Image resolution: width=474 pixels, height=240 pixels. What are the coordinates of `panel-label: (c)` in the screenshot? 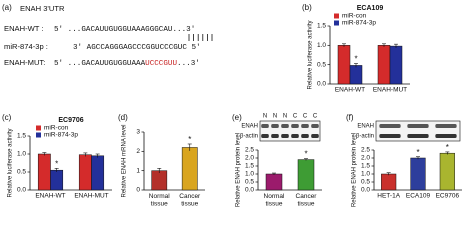 It's located at (7, 117).